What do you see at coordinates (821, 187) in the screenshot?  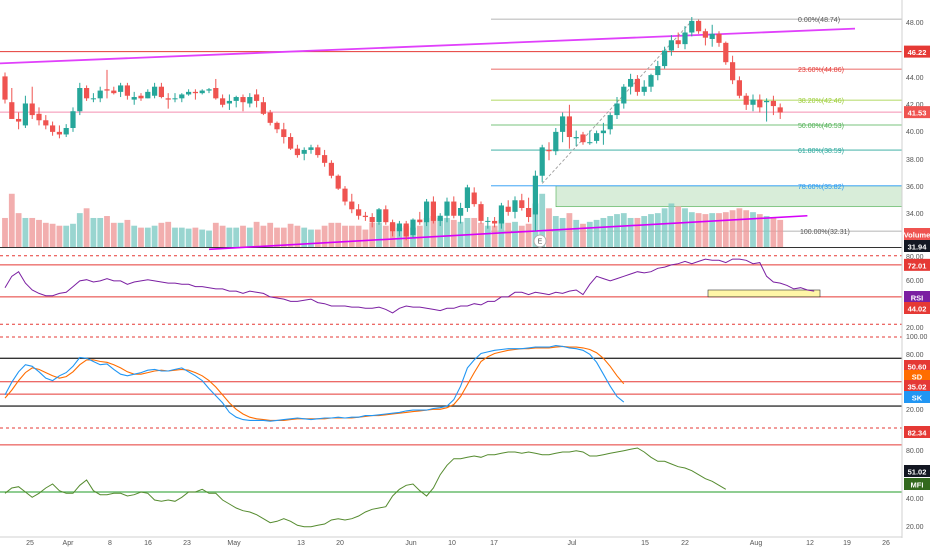 I see `fib-level-label: 78.60%(35.82)` at bounding box center [821, 187].